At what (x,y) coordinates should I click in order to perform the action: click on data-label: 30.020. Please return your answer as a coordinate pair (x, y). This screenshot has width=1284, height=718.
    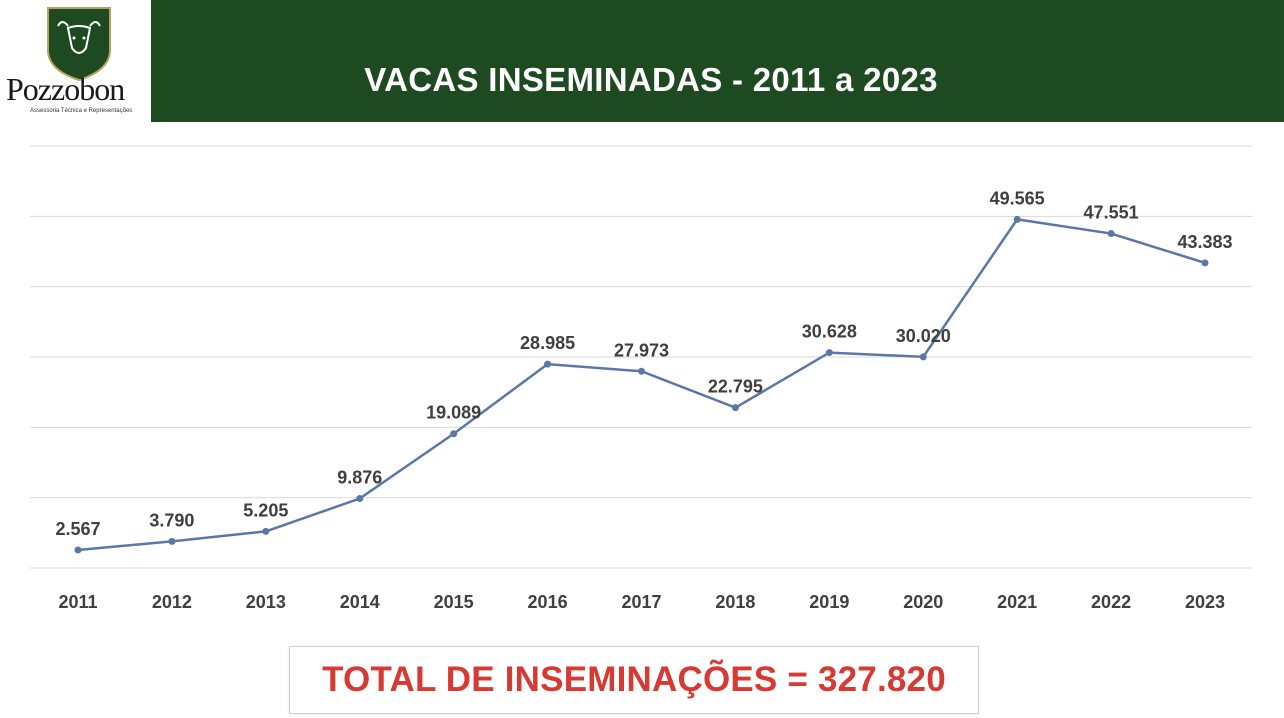
    Looking at the image, I should click on (923, 336).